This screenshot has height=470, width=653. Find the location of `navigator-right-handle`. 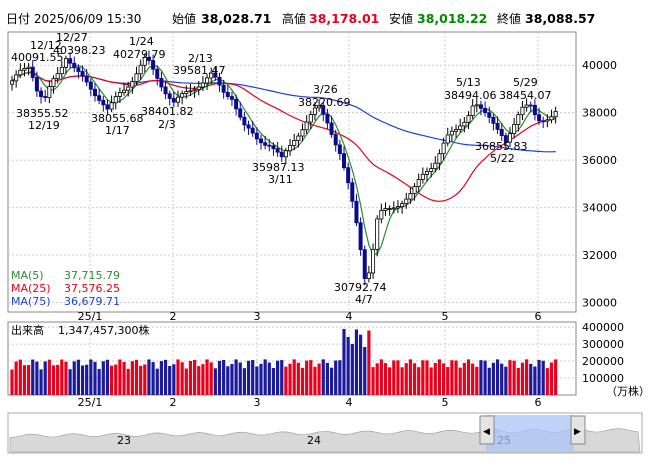

navigator-right-handle is located at coordinates (578, 430).